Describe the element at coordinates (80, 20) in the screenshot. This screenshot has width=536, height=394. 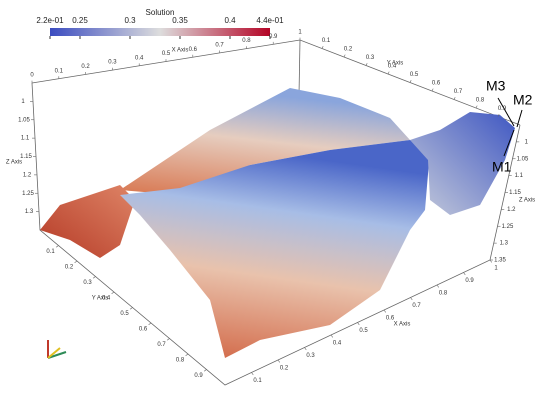
I see `colorbar-tick-label: 0.25` at that location.